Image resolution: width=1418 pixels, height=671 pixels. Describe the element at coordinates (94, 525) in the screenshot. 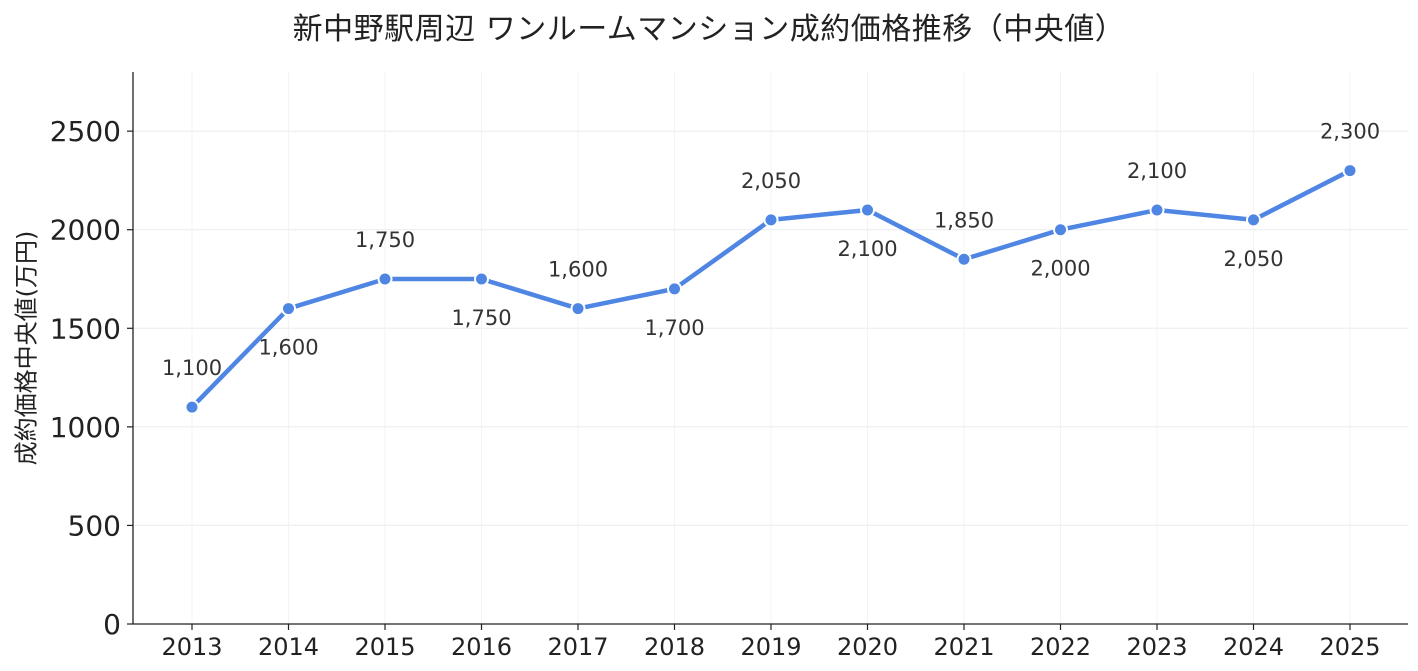

I see `y-tick-label: 500` at that location.